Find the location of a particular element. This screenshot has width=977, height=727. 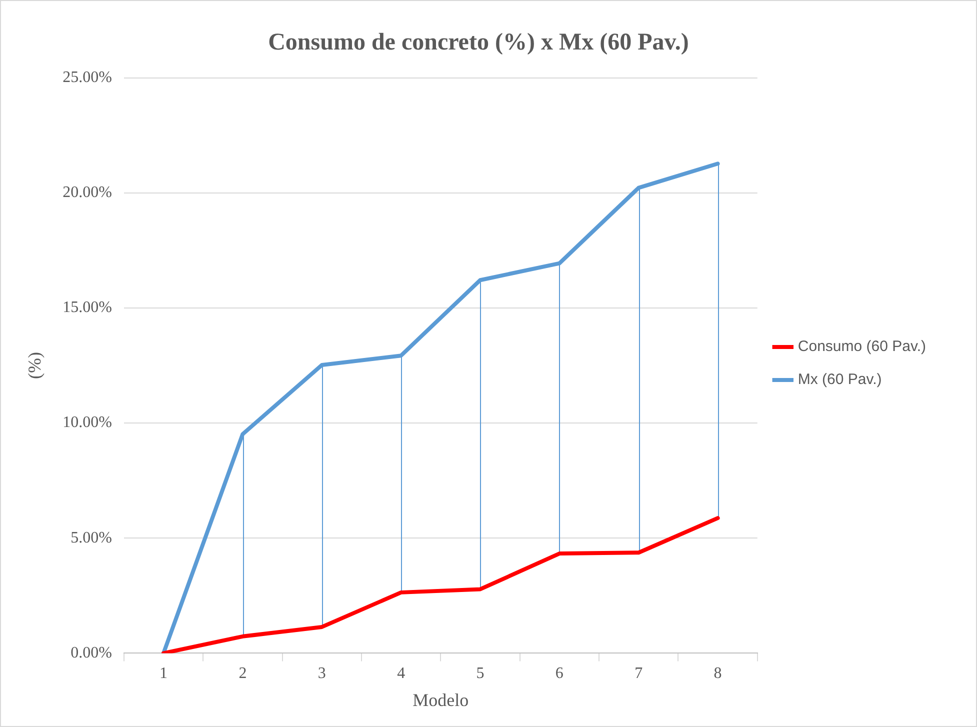

y-tick-label: 5.00% is located at coordinates (91, 537).